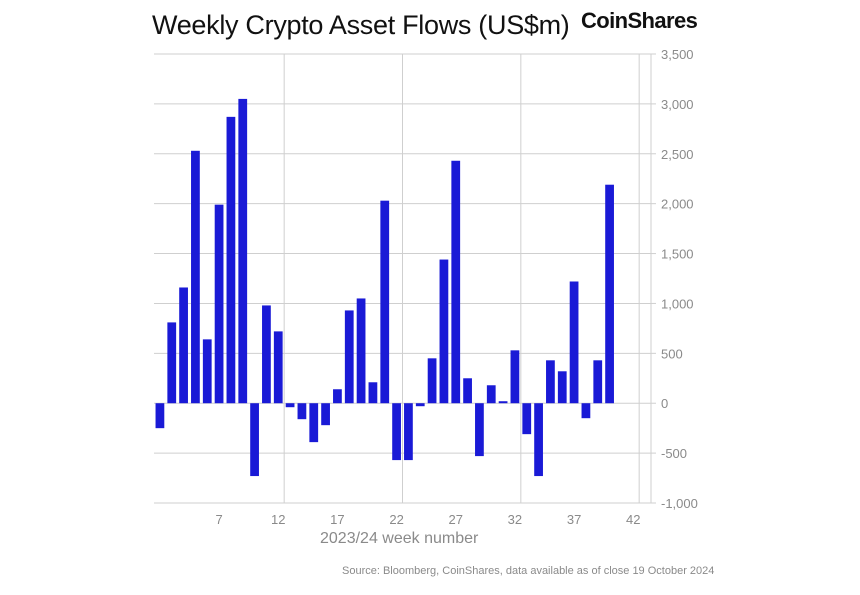 This screenshot has height=595, width=860. I want to click on y-tick-label: 500, so click(672, 353).